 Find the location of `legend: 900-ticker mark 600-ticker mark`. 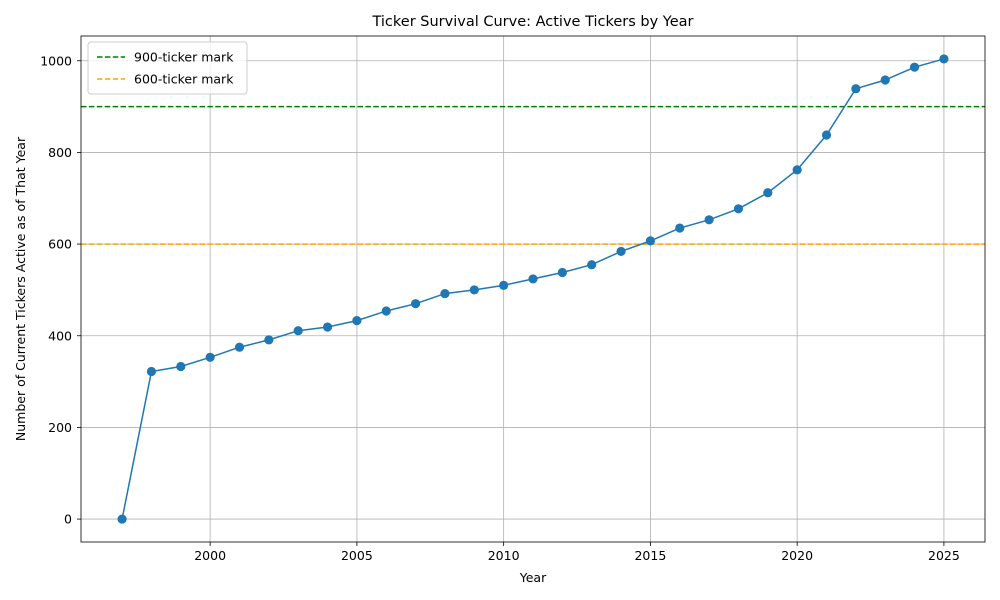

legend: 900-ticker mark 600-ticker mark is located at coordinates (167, 68).